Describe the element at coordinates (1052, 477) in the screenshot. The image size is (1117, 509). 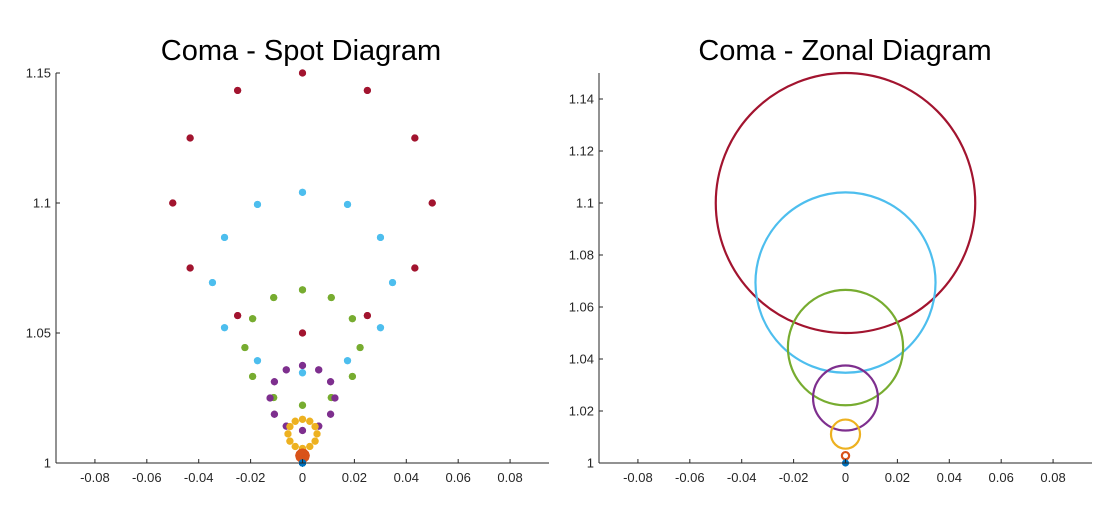
I see `zonal-x-tick-label: 0.08` at that location.